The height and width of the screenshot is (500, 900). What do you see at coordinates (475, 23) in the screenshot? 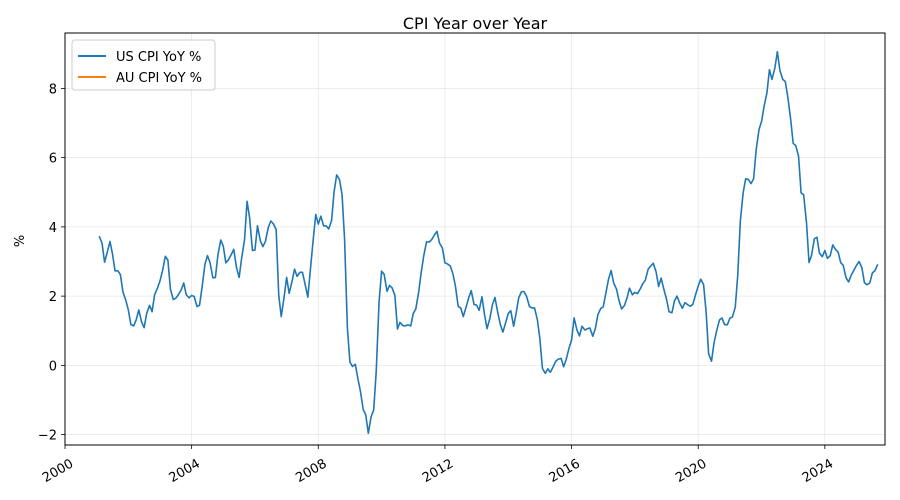
I see `chart-title: CPI Year over Year` at bounding box center [475, 23].